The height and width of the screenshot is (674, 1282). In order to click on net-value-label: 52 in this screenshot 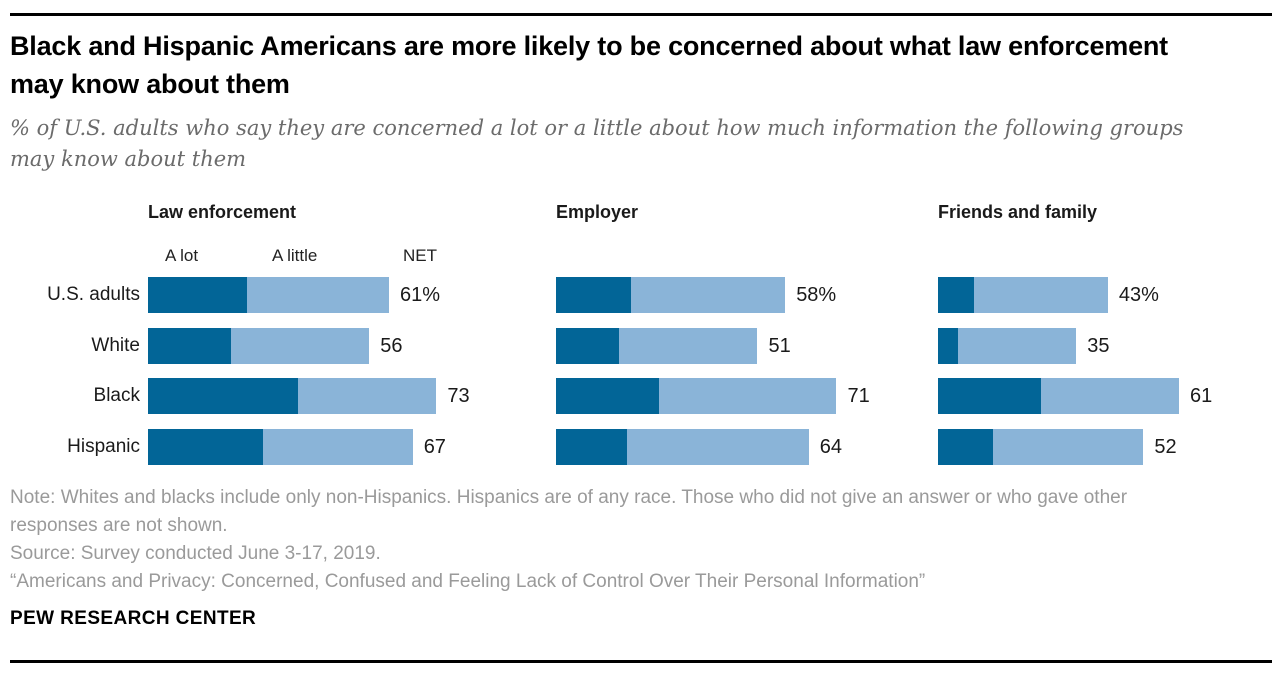, I will do `click(1165, 447)`.